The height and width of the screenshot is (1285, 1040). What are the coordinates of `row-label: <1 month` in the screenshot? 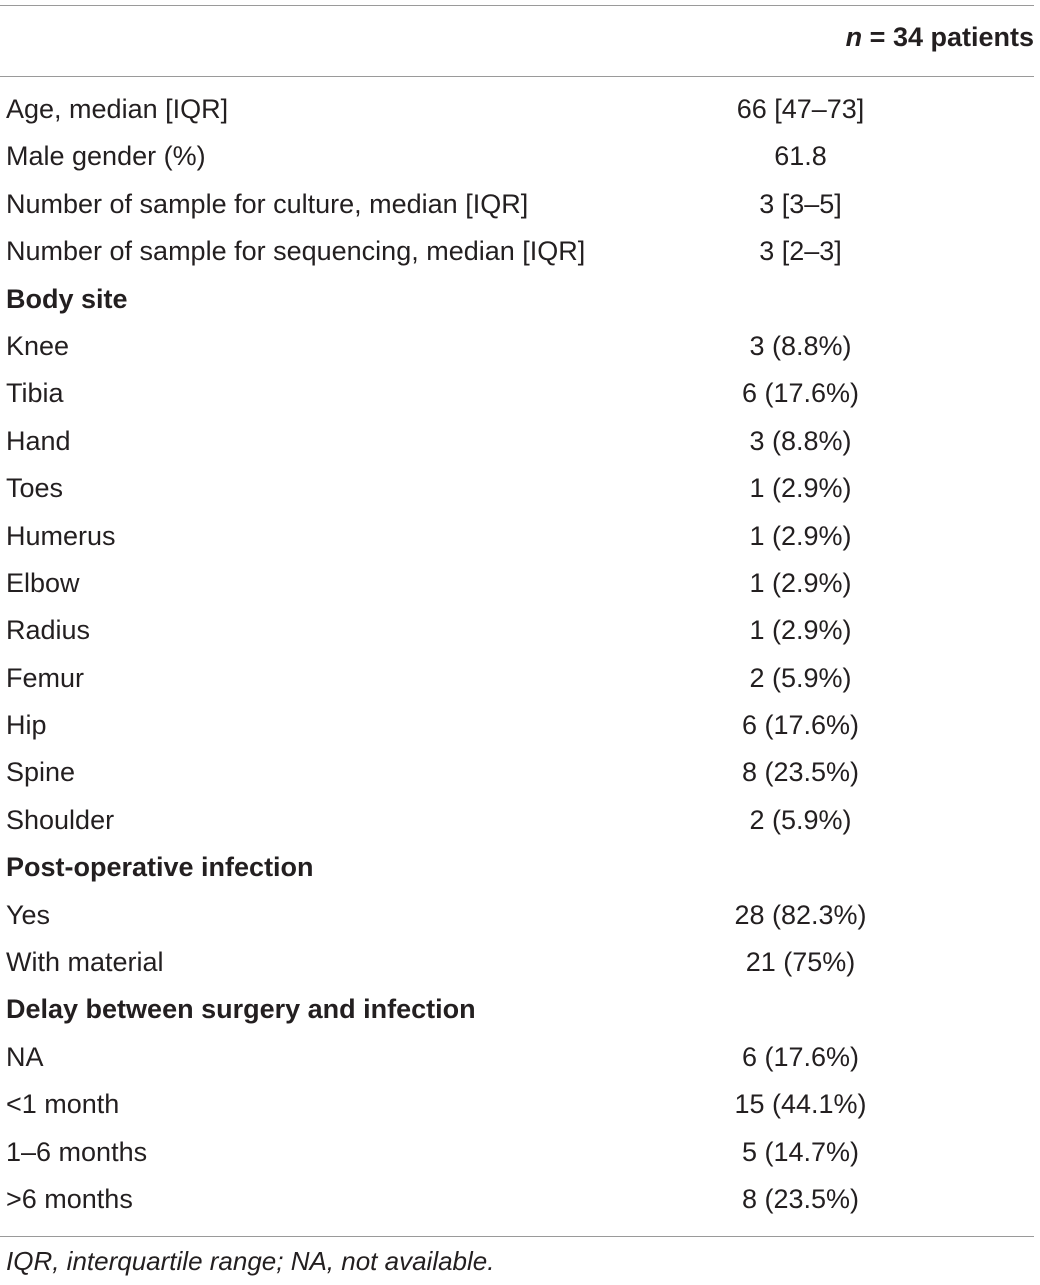 It's located at (63, 1104).